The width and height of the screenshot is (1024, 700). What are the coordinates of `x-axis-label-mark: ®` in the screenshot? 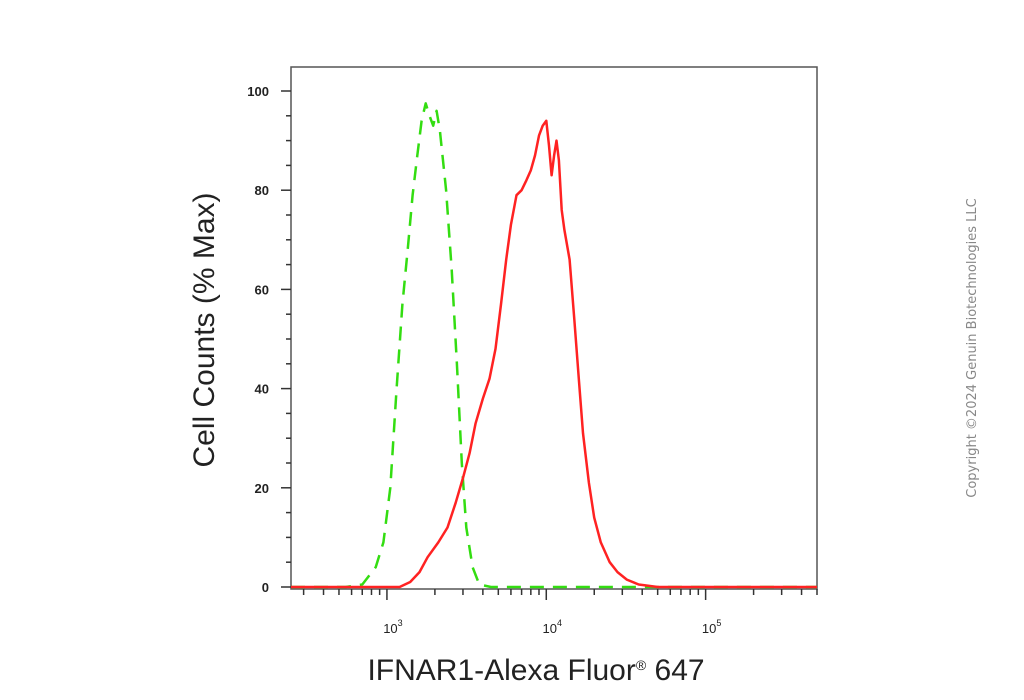 It's located at (641, 665).